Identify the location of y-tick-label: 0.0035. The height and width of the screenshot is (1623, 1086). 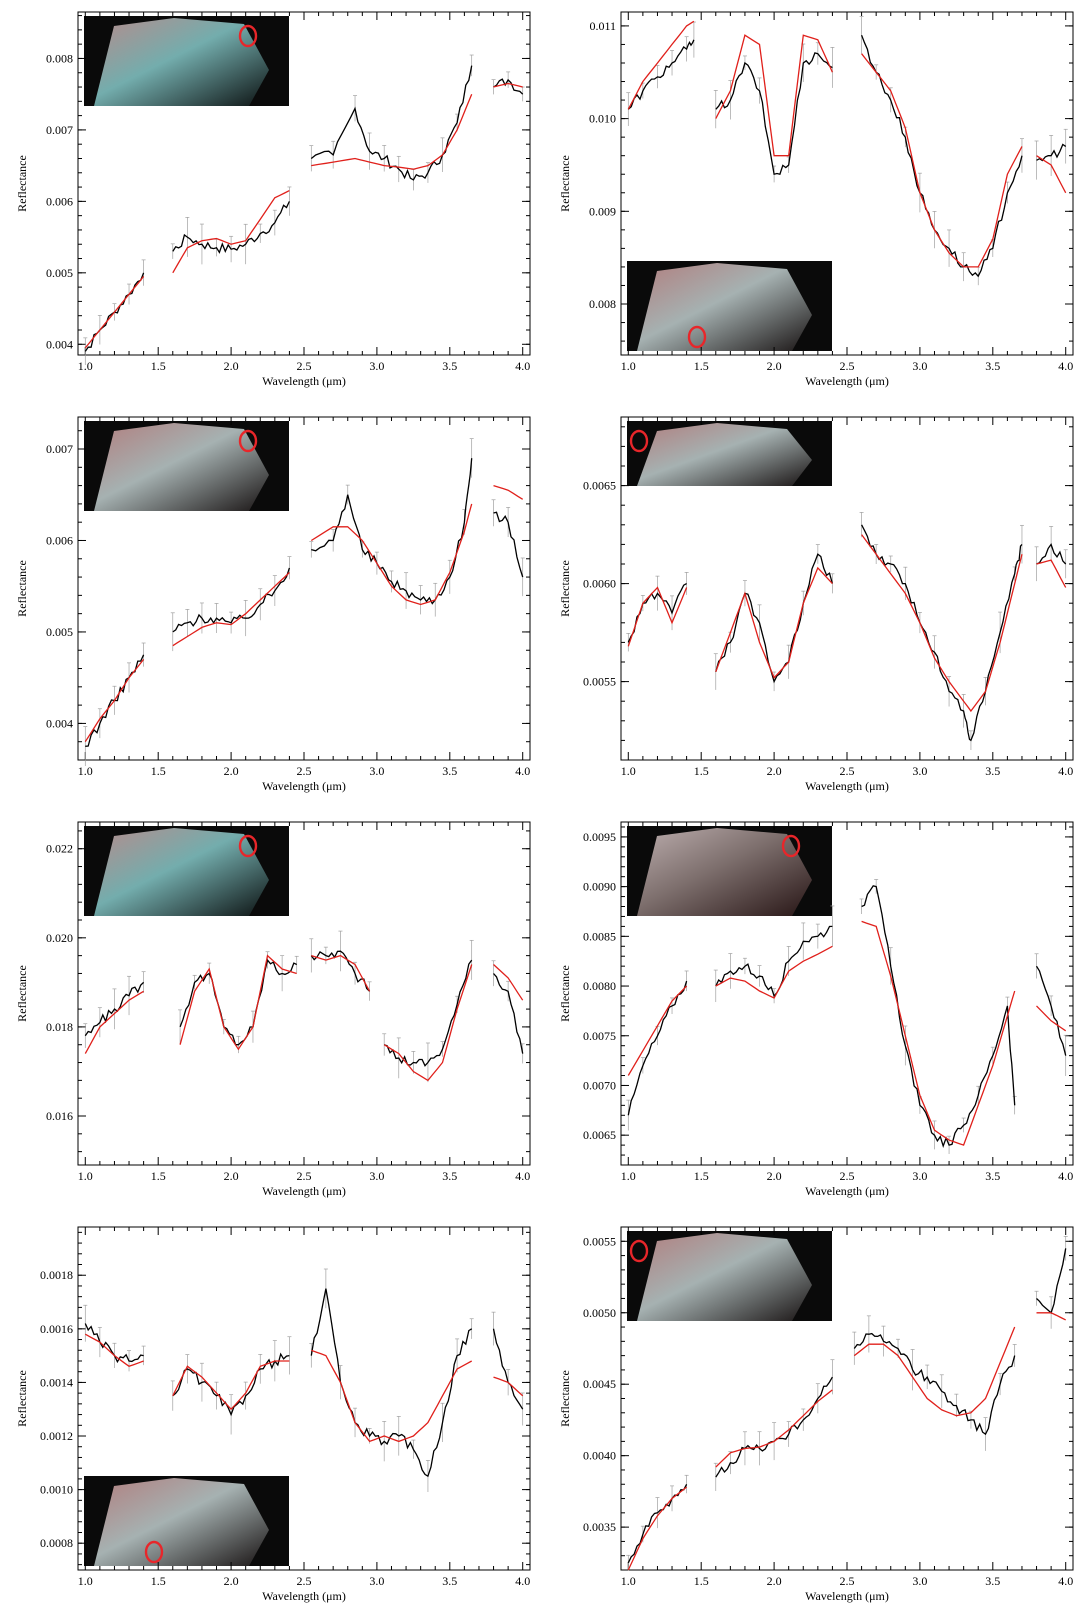
(599, 1527).